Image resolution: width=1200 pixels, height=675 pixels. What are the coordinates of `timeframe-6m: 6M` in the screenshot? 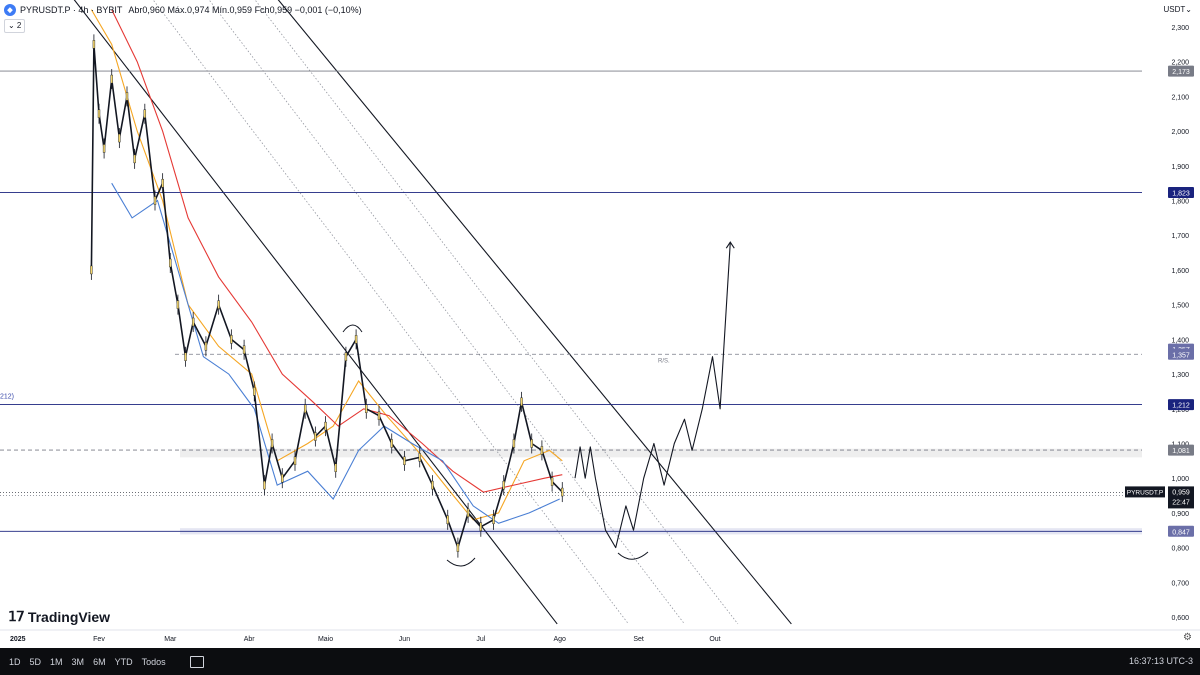 It's located at (99, 661).